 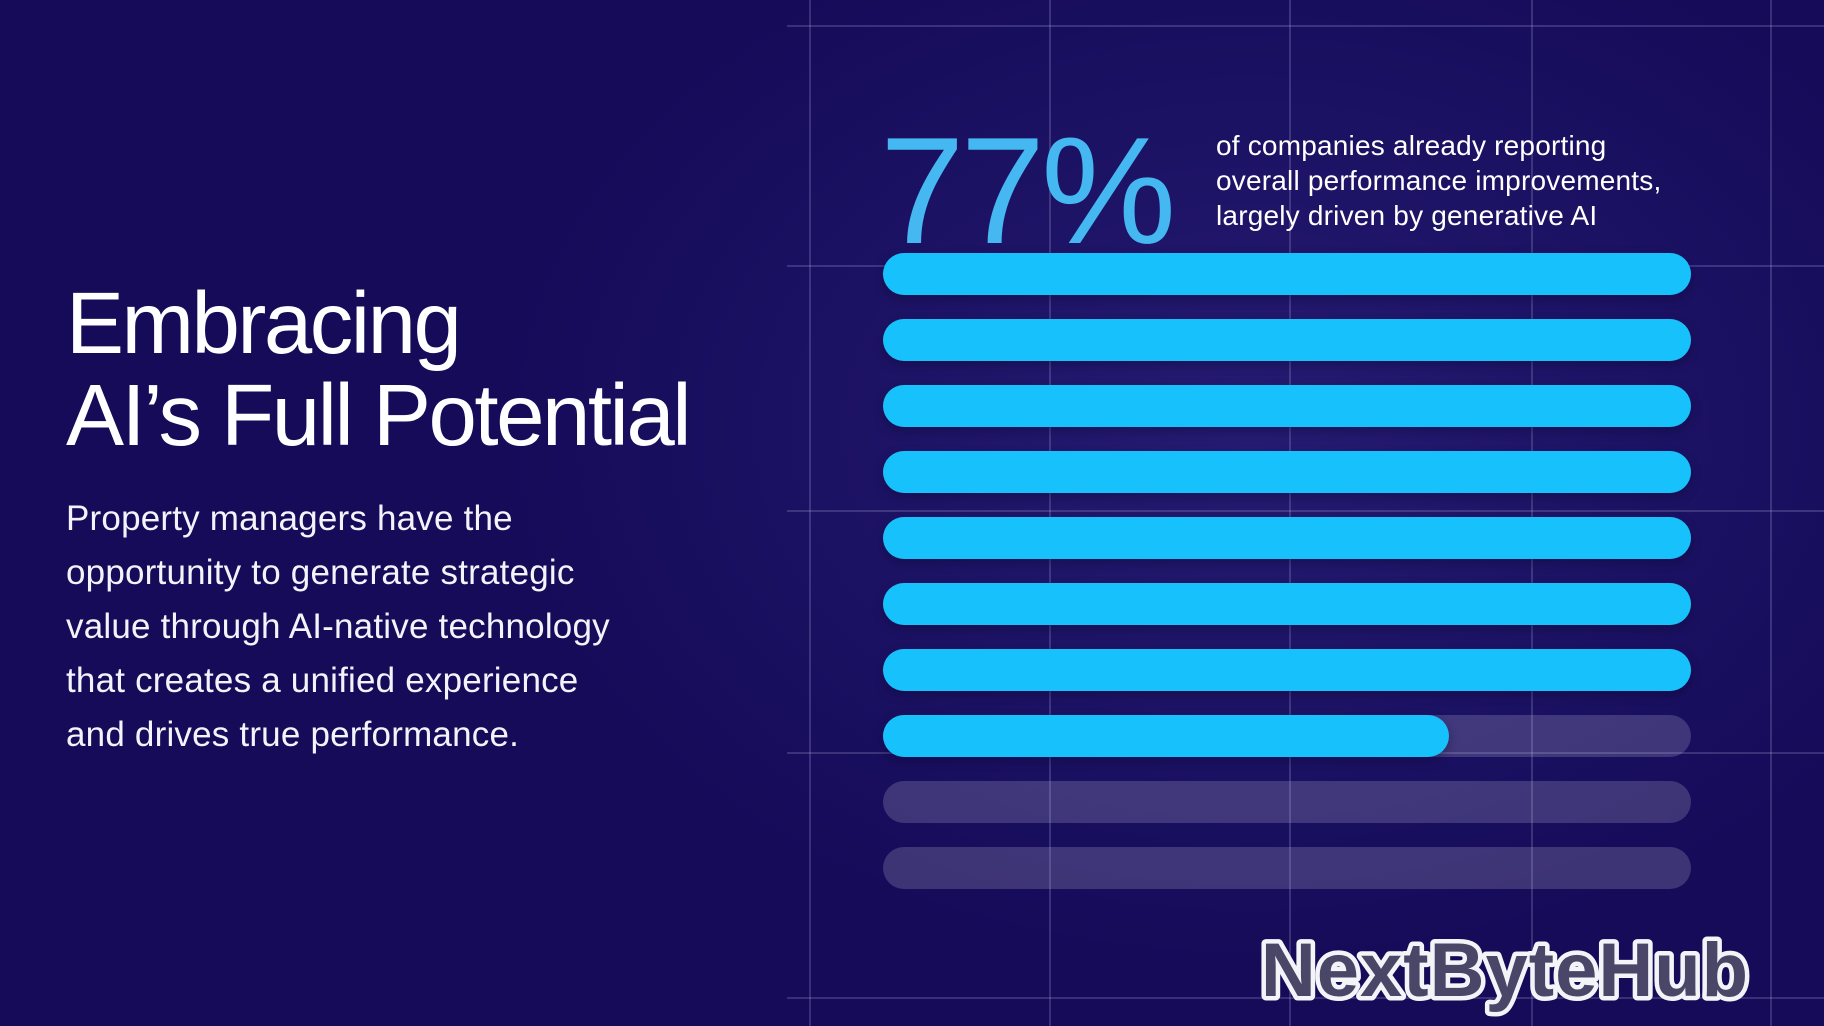 I want to click on body-text-line: Property managers have the, so click(x=289, y=518).